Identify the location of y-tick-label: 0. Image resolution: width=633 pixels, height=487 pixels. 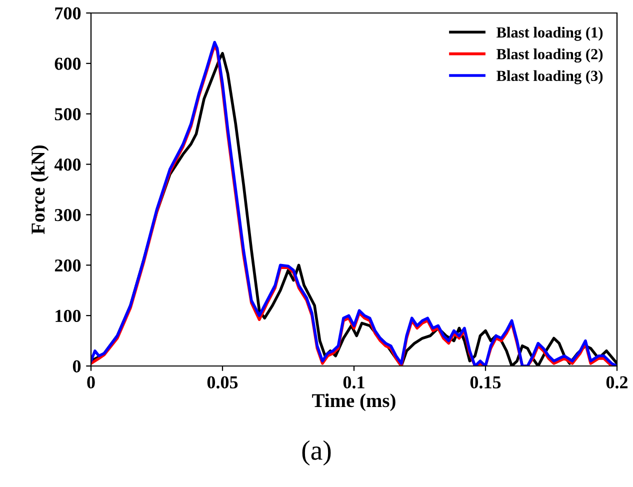
(76, 366).